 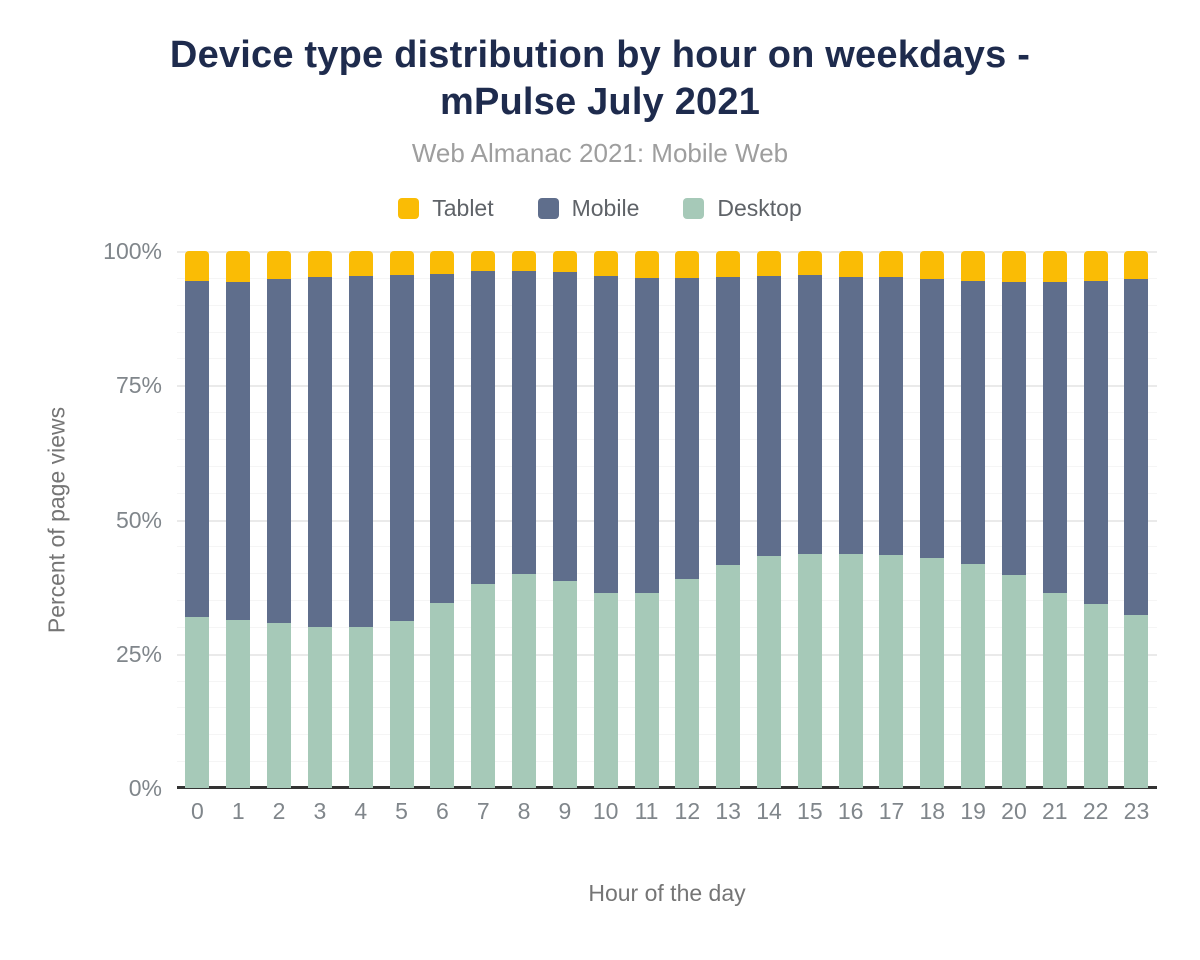 I want to click on chart-title-line-2: mPulse July 2021, so click(x=600, y=102).